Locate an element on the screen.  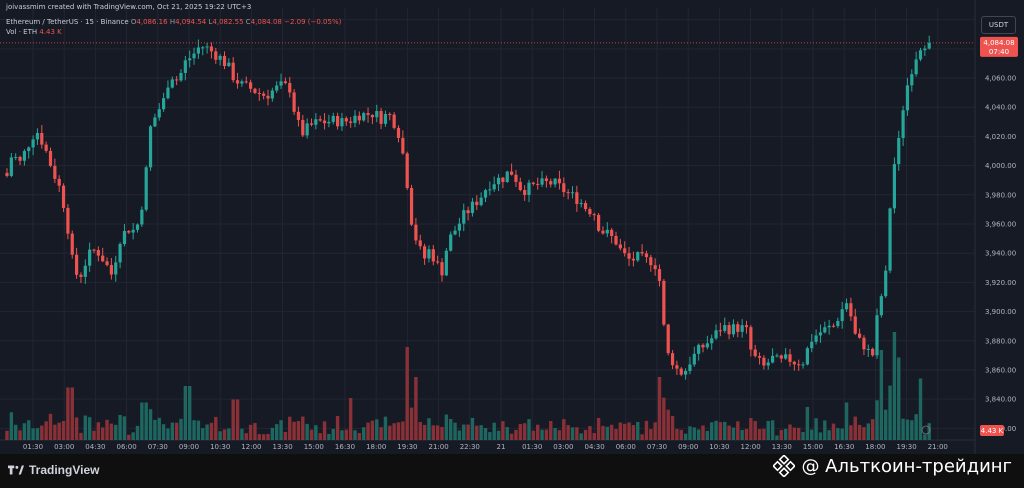
x-tick-label: 21:00 is located at coordinates (938, 447).